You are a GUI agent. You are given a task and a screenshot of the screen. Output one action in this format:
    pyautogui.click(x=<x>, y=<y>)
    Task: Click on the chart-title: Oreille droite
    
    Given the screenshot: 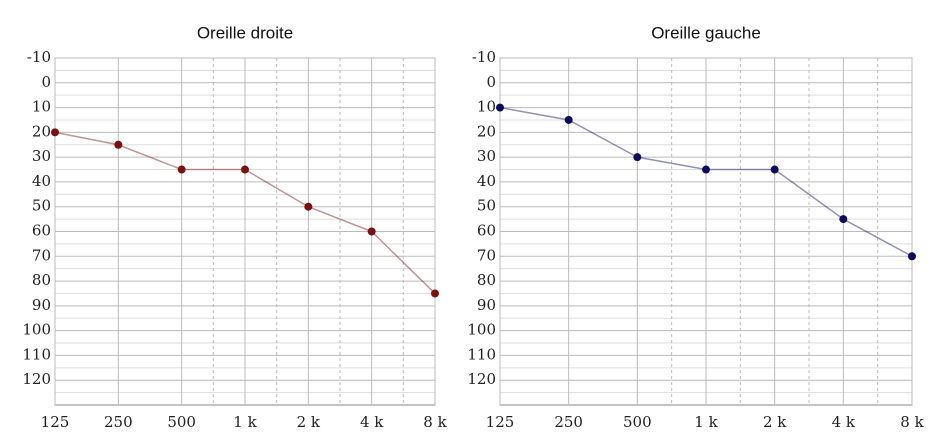 What is the action you would take?
    pyautogui.click(x=245, y=32)
    